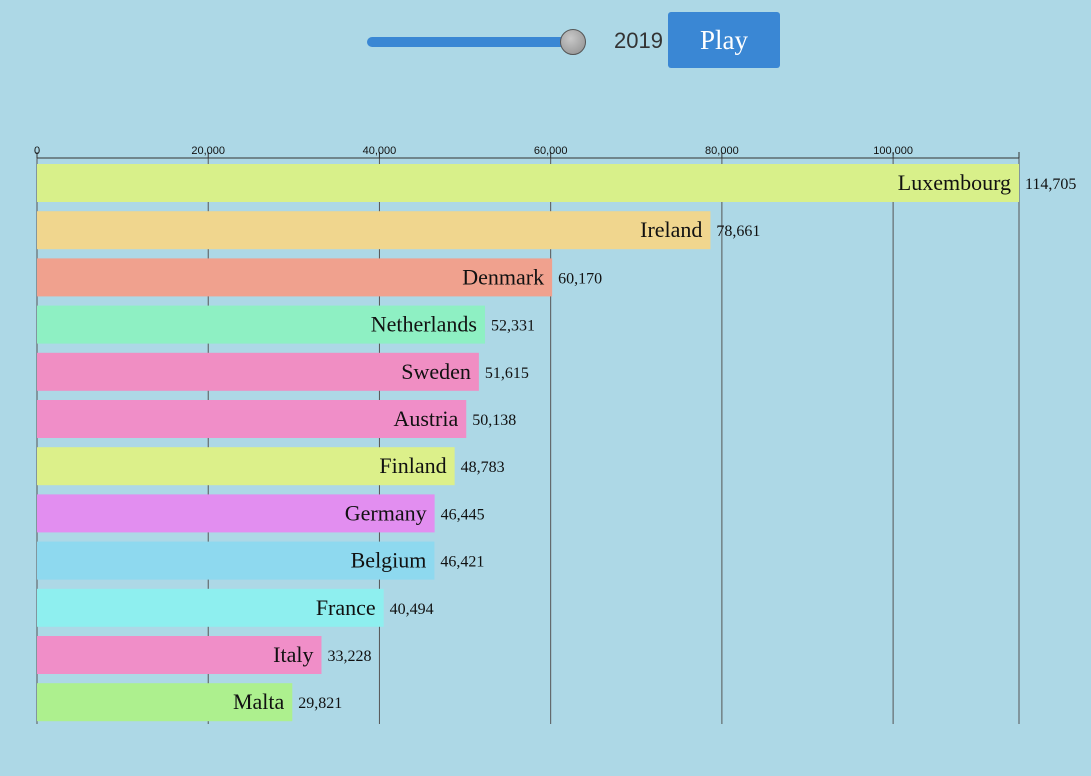  What do you see at coordinates (320, 703) in the screenshot?
I see `bar-value-label: 29,821` at bounding box center [320, 703].